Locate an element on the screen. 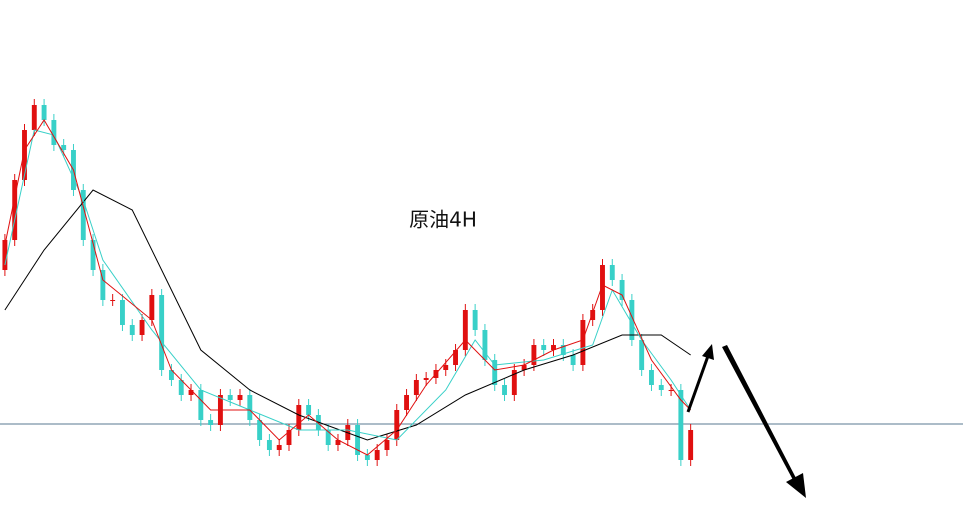 The image size is (963, 507). arrow-up-line is located at coordinates (698, 384).